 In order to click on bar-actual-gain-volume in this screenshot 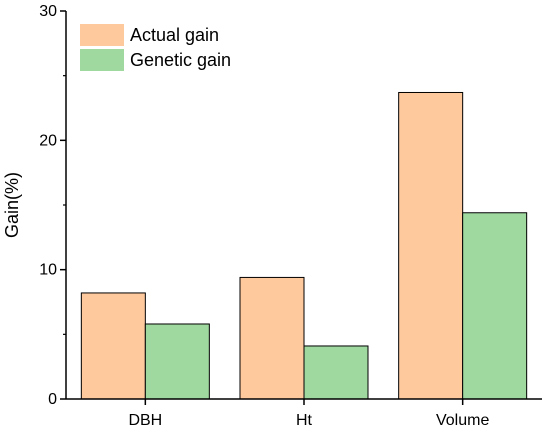, I will do `click(431, 245)`.